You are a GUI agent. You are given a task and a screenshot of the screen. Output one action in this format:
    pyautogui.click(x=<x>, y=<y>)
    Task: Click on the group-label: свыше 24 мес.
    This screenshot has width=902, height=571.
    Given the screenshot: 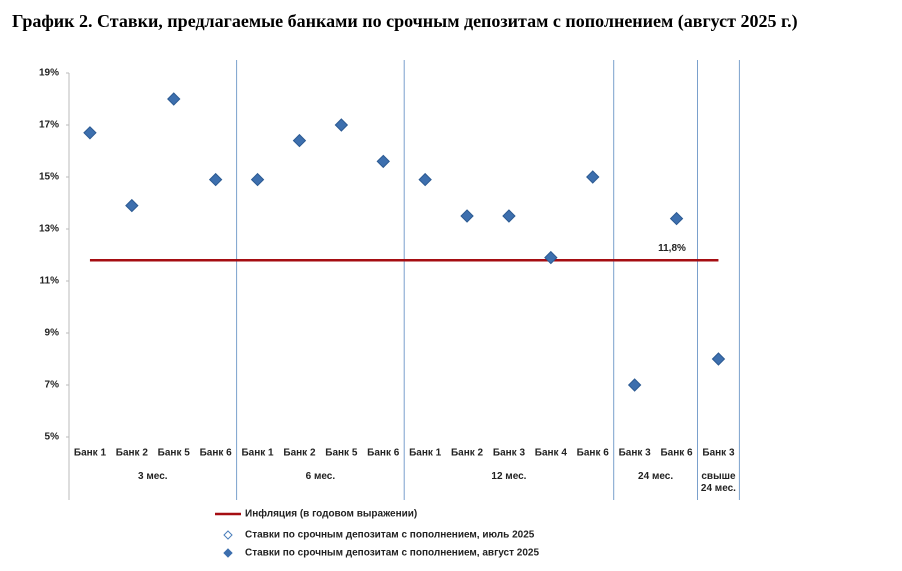 What is the action you would take?
    pyautogui.click(x=718, y=482)
    